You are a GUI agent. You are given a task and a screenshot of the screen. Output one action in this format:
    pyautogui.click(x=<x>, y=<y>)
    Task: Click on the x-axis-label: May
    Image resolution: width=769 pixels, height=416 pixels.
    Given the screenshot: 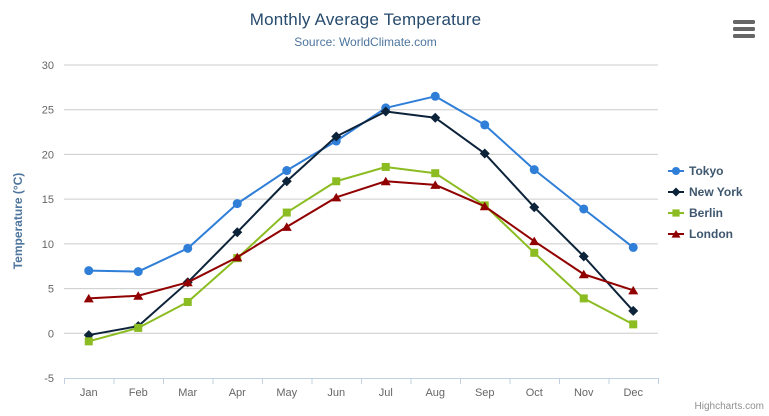 What is the action you would take?
    pyautogui.click(x=286, y=393)
    